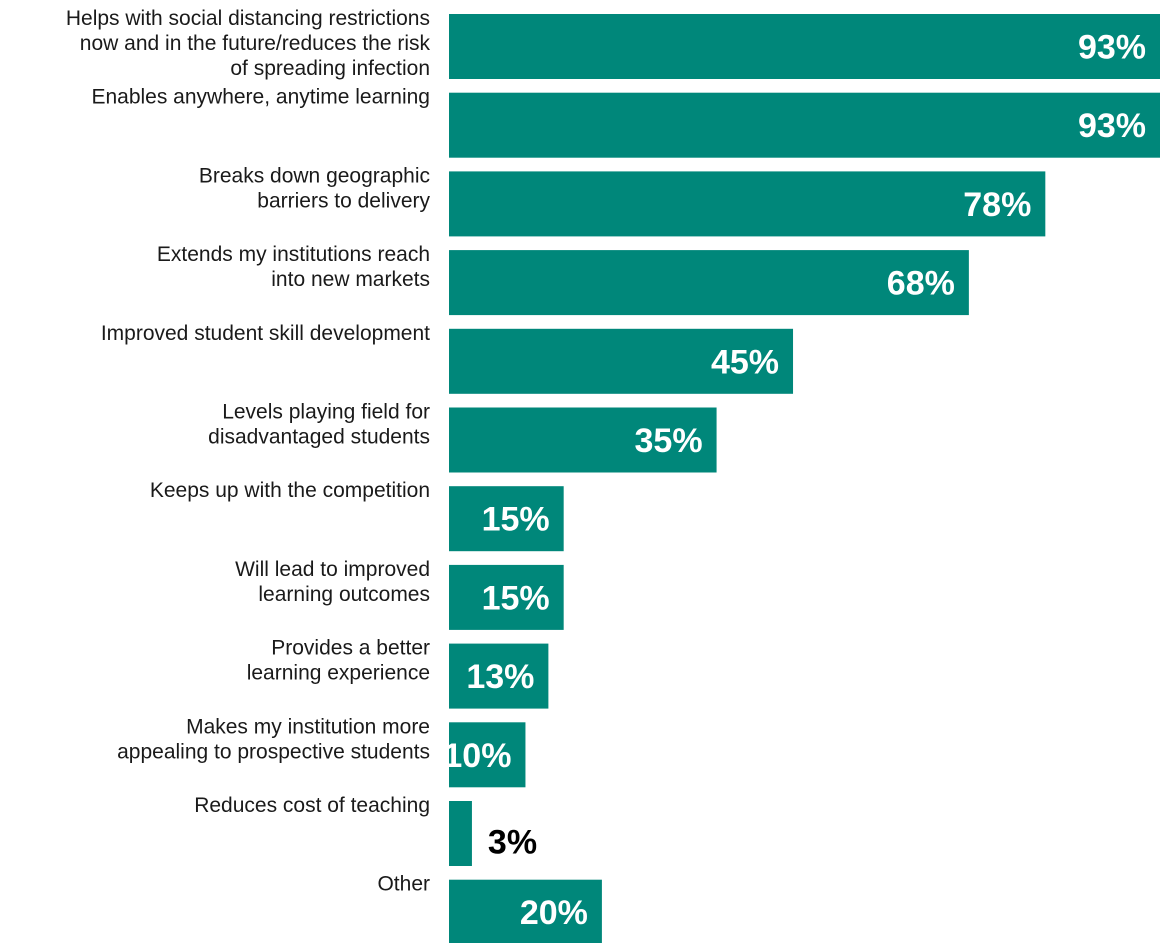 The image size is (1169, 943). What do you see at coordinates (477, 756) in the screenshot?
I see `value-label-10: 10%` at bounding box center [477, 756].